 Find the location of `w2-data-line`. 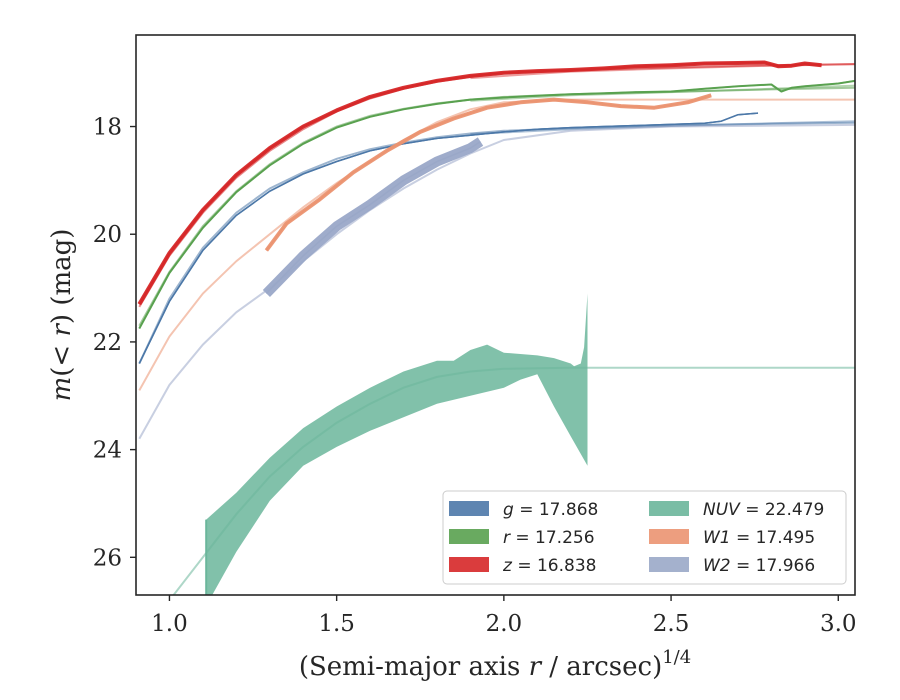

w2-data-line is located at coordinates (373, 217).